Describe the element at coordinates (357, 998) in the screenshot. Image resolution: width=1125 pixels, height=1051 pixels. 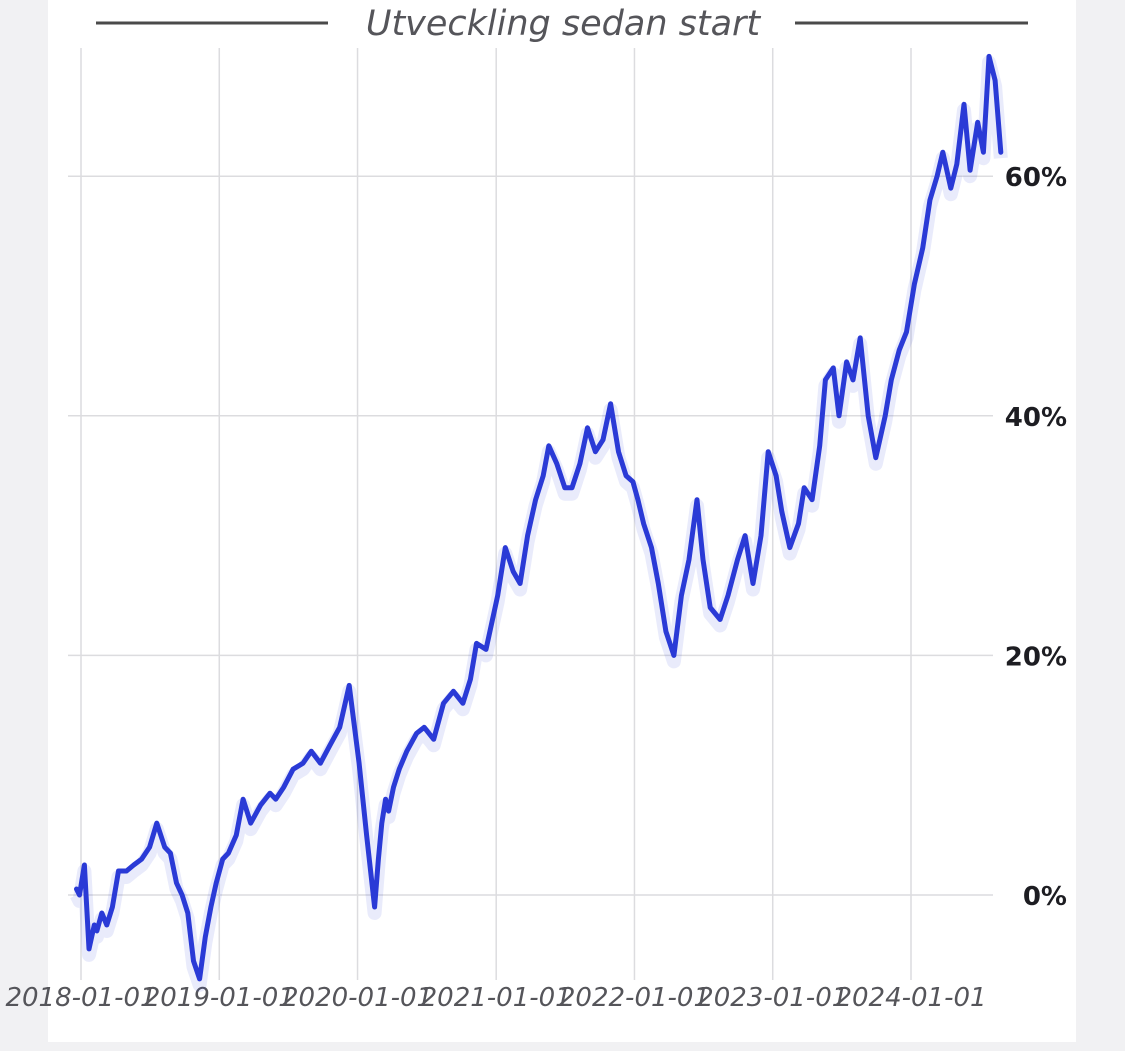
I see `x-tick-label: 2020-01-01` at that location.